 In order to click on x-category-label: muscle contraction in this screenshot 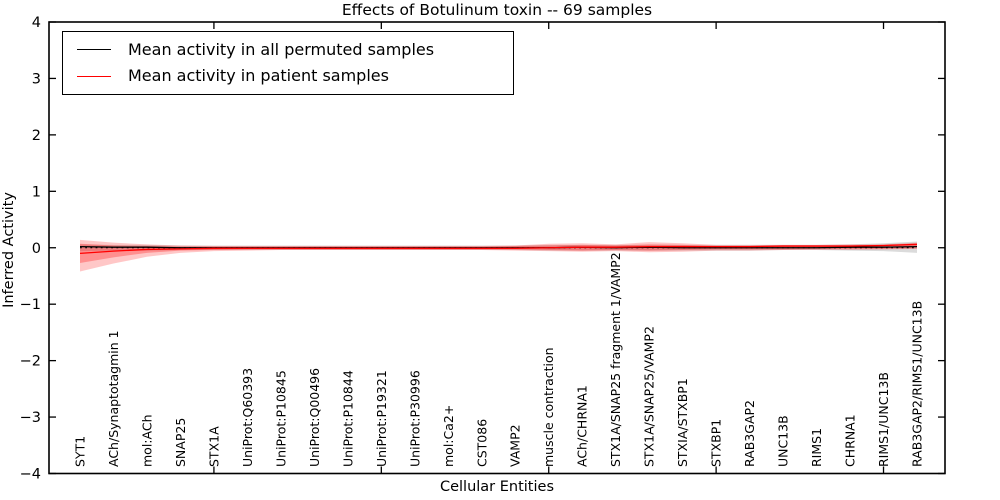, I will do `click(548, 407)`.